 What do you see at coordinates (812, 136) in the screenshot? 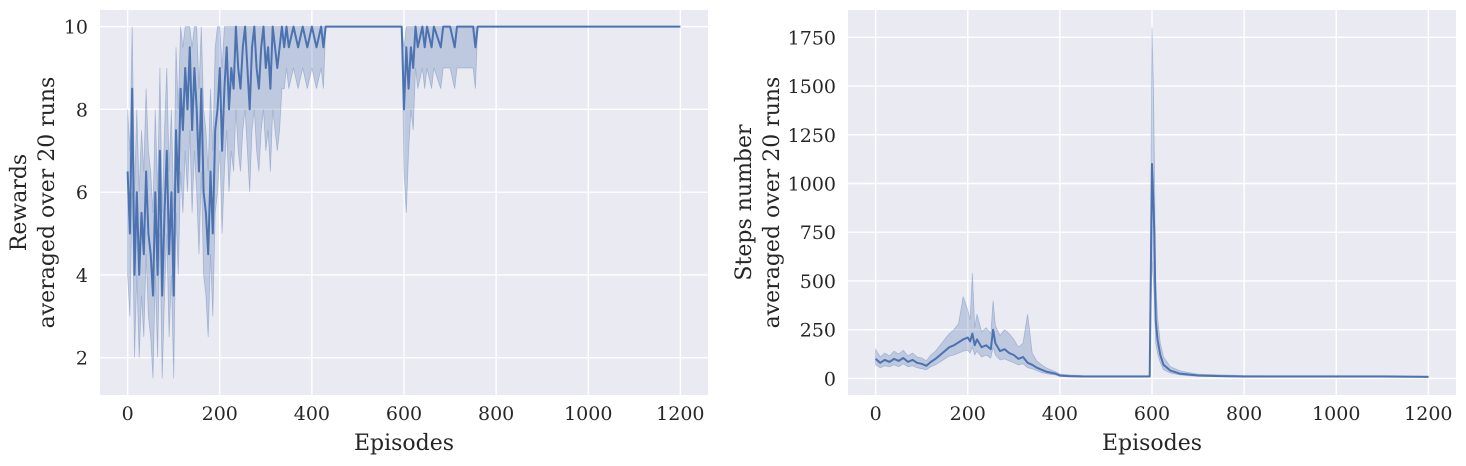
I see `y-tick-label: 1250` at bounding box center [812, 136].